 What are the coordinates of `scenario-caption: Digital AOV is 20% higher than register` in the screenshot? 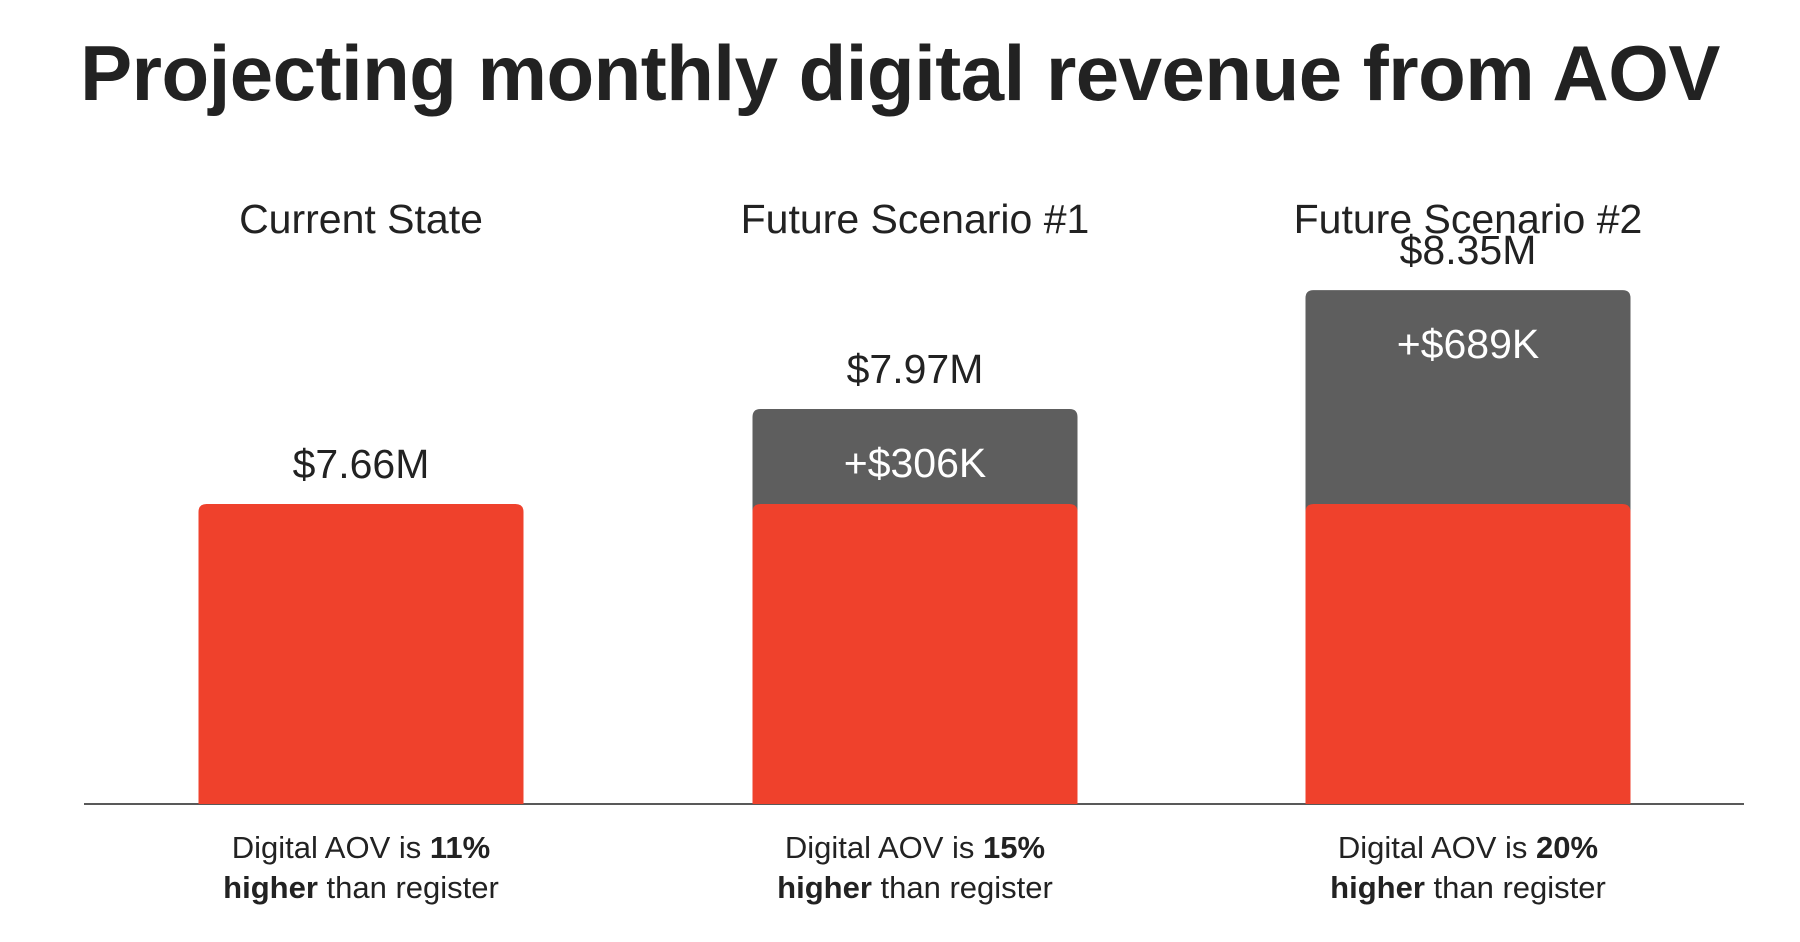 It's located at (1468, 867).